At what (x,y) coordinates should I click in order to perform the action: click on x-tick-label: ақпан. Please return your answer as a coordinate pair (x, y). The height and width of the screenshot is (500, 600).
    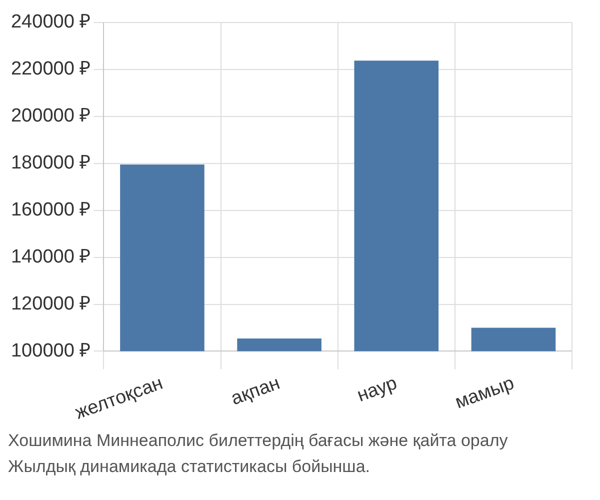
    Looking at the image, I should click on (255, 391).